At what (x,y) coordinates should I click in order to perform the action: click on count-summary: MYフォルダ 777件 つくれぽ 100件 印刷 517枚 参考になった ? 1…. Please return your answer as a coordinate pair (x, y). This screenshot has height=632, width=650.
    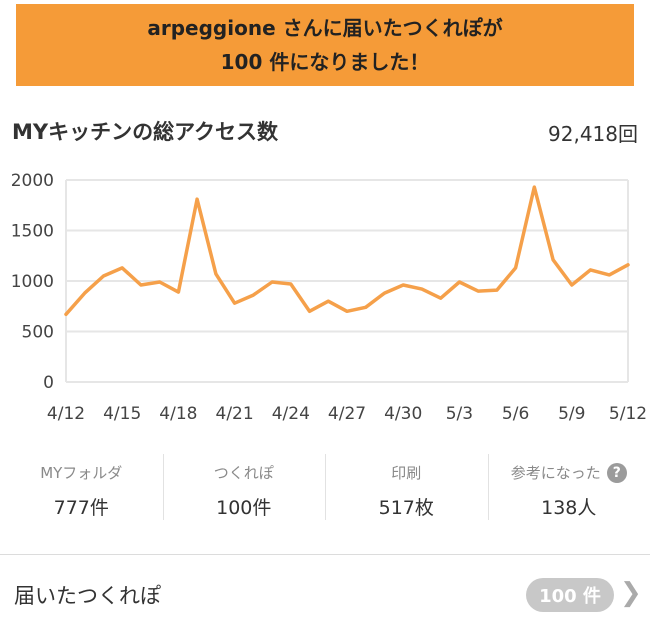
    Looking at the image, I should click on (325, 489).